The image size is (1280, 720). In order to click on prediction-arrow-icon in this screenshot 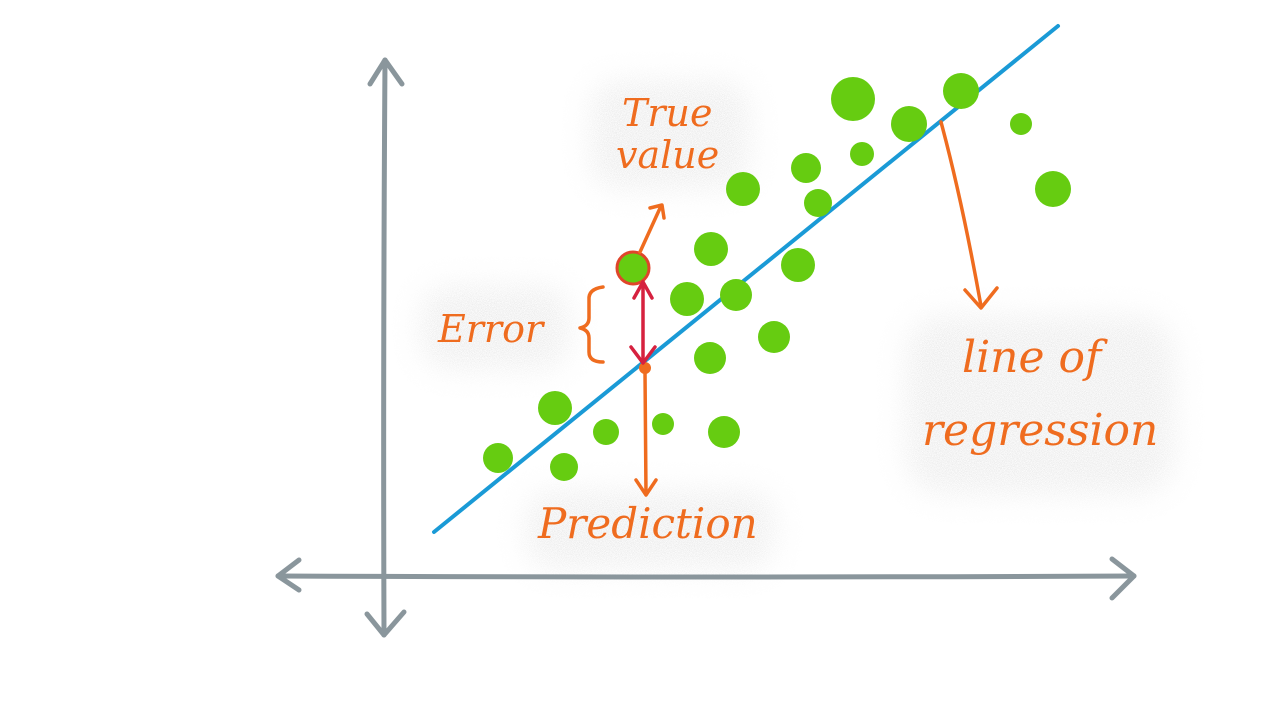, I will do `click(645, 433)`.